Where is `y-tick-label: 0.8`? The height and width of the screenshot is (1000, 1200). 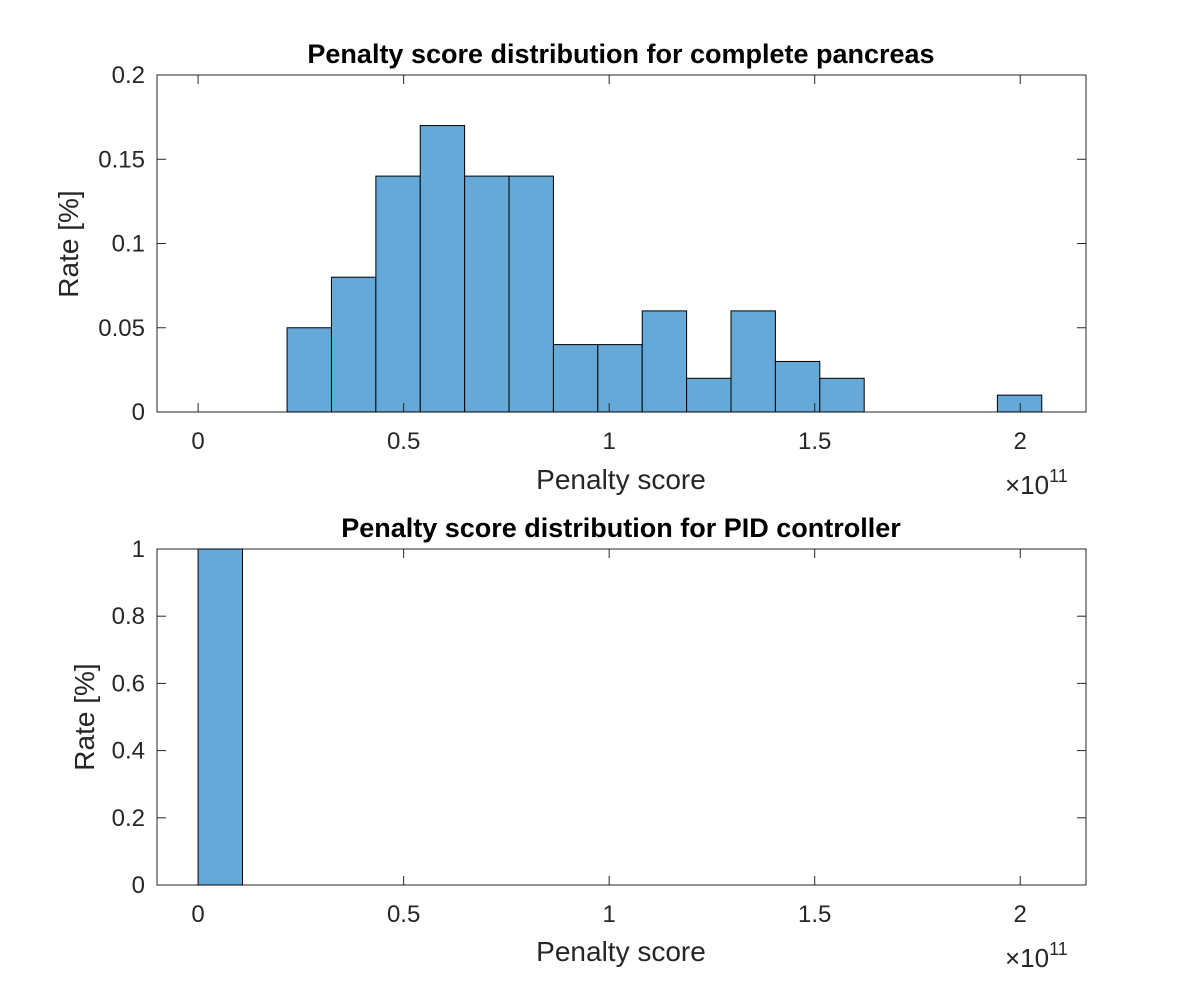
y-tick-label: 0.8 is located at coordinates (128, 616).